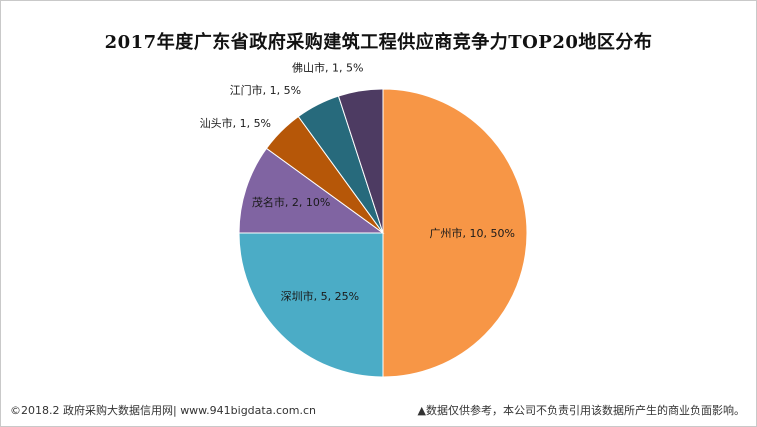  Describe the element at coordinates (327, 68) in the screenshot. I see `slice-label-5: 佛山市, 1, 5%` at that location.